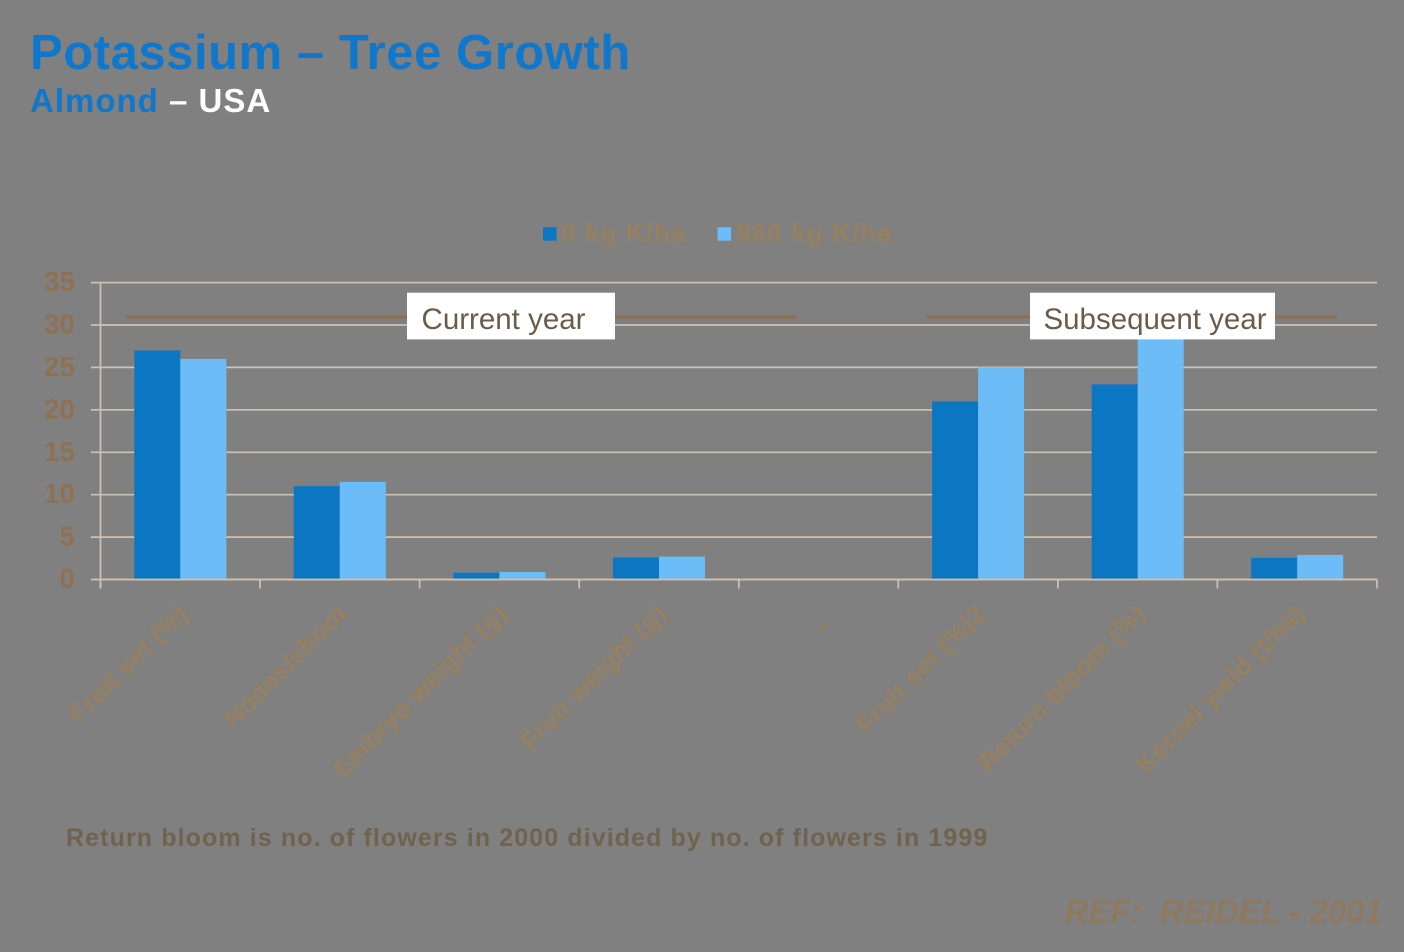 The width and height of the screenshot is (1404, 952). I want to click on svg-text: 30, so click(59, 324).